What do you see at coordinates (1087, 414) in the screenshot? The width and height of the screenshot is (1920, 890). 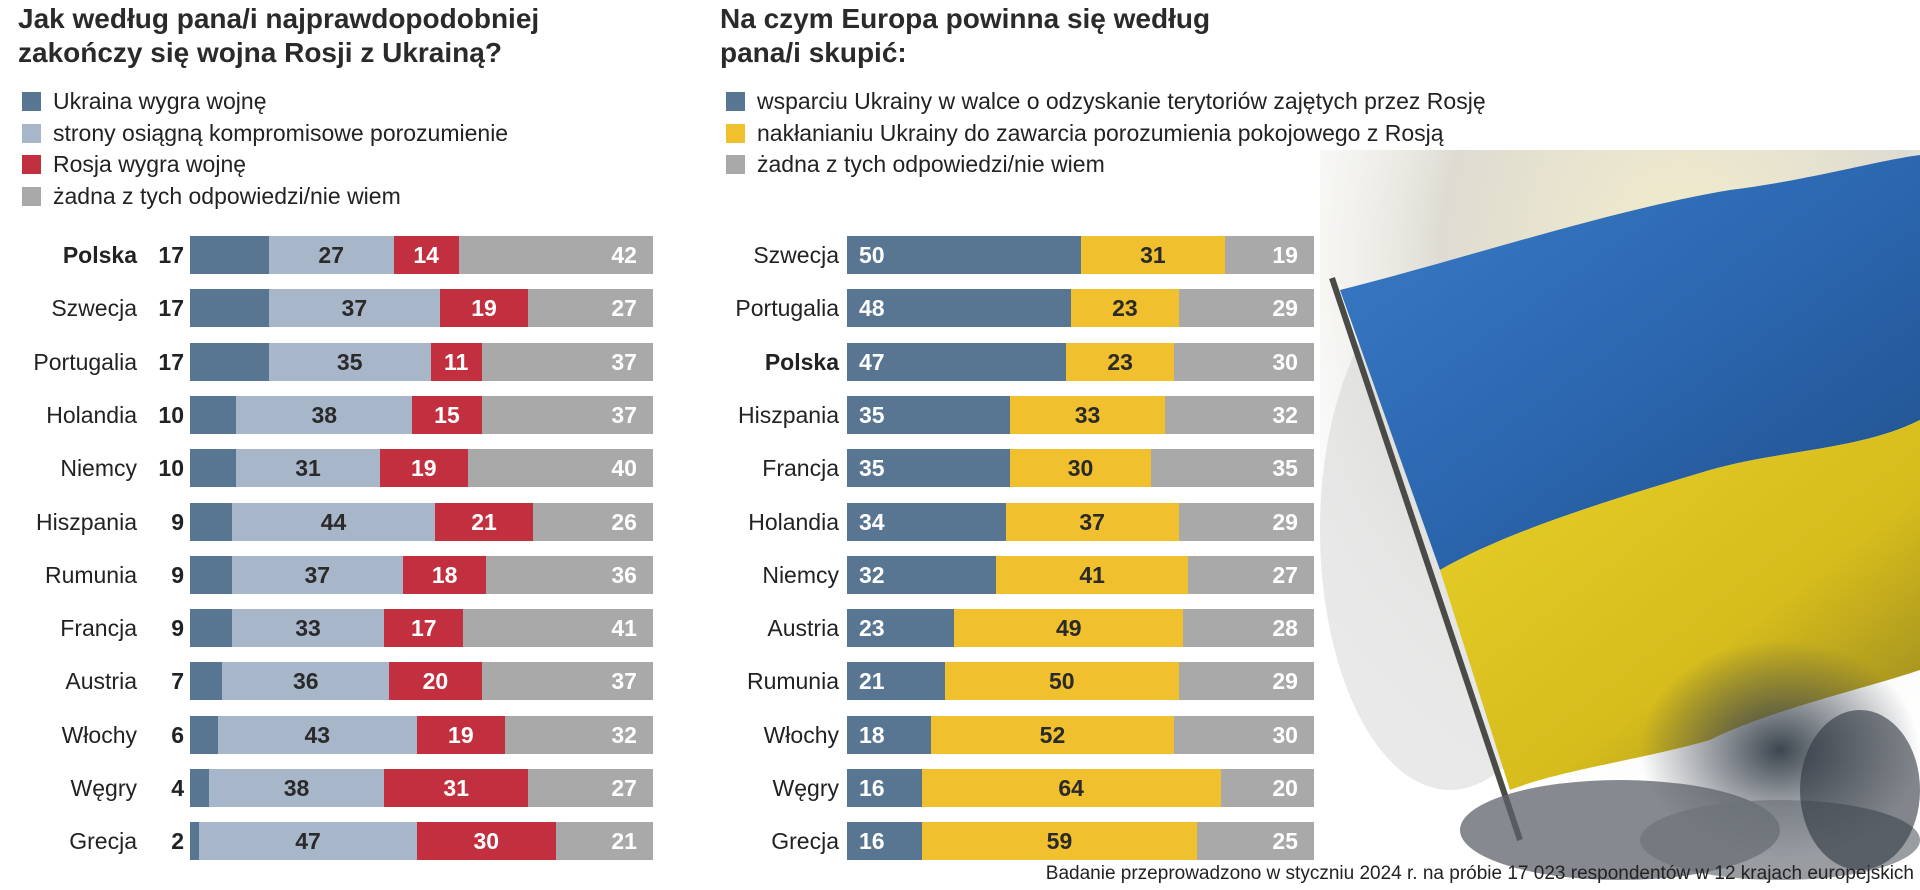 I see `bar-segment: 33` at bounding box center [1087, 414].